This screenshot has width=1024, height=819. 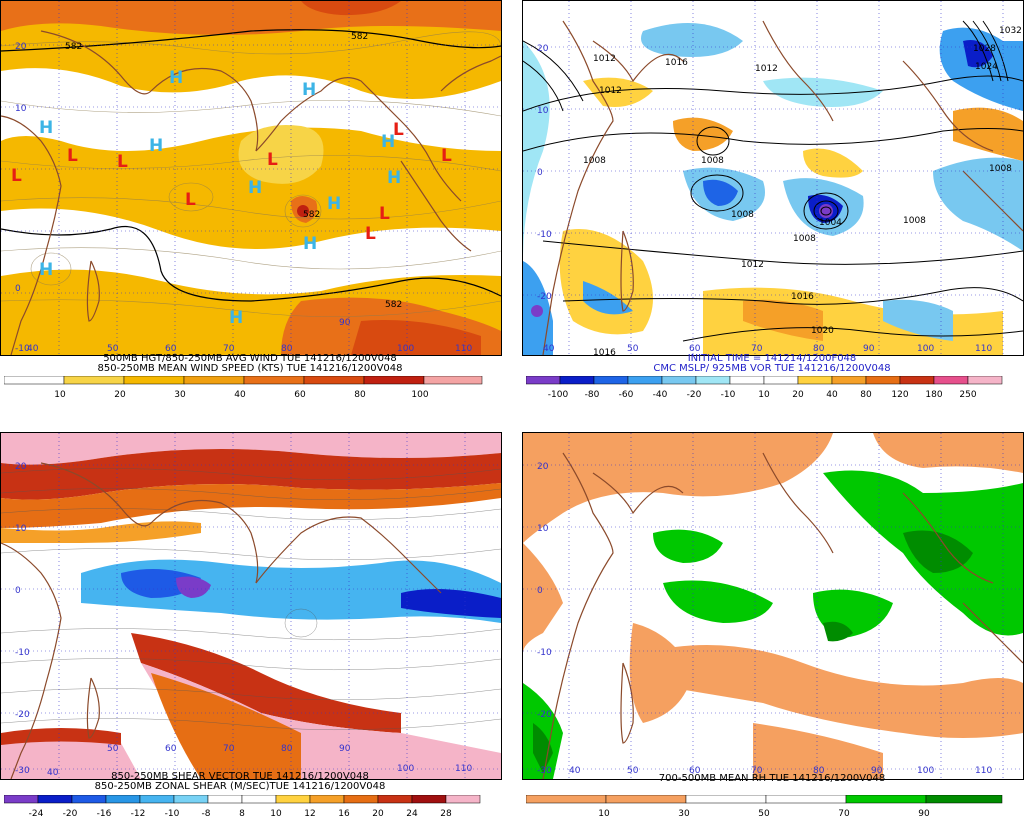 What do you see at coordinates (967, 395) in the screenshot?
I see `vorticity-colorbar-label: 250` at bounding box center [967, 395].